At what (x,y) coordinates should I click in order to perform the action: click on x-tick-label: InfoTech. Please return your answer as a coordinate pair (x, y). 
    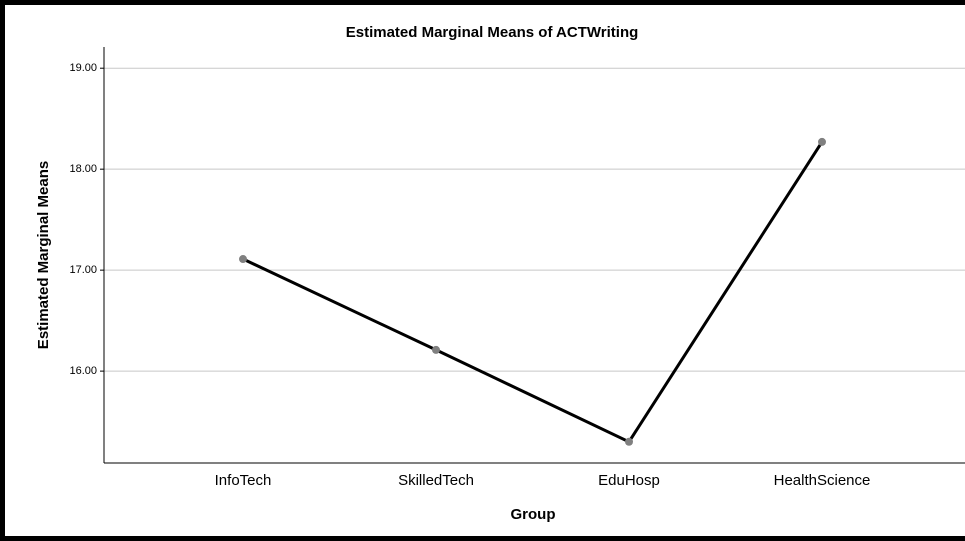
    Looking at the image, I should click on (243, 480).